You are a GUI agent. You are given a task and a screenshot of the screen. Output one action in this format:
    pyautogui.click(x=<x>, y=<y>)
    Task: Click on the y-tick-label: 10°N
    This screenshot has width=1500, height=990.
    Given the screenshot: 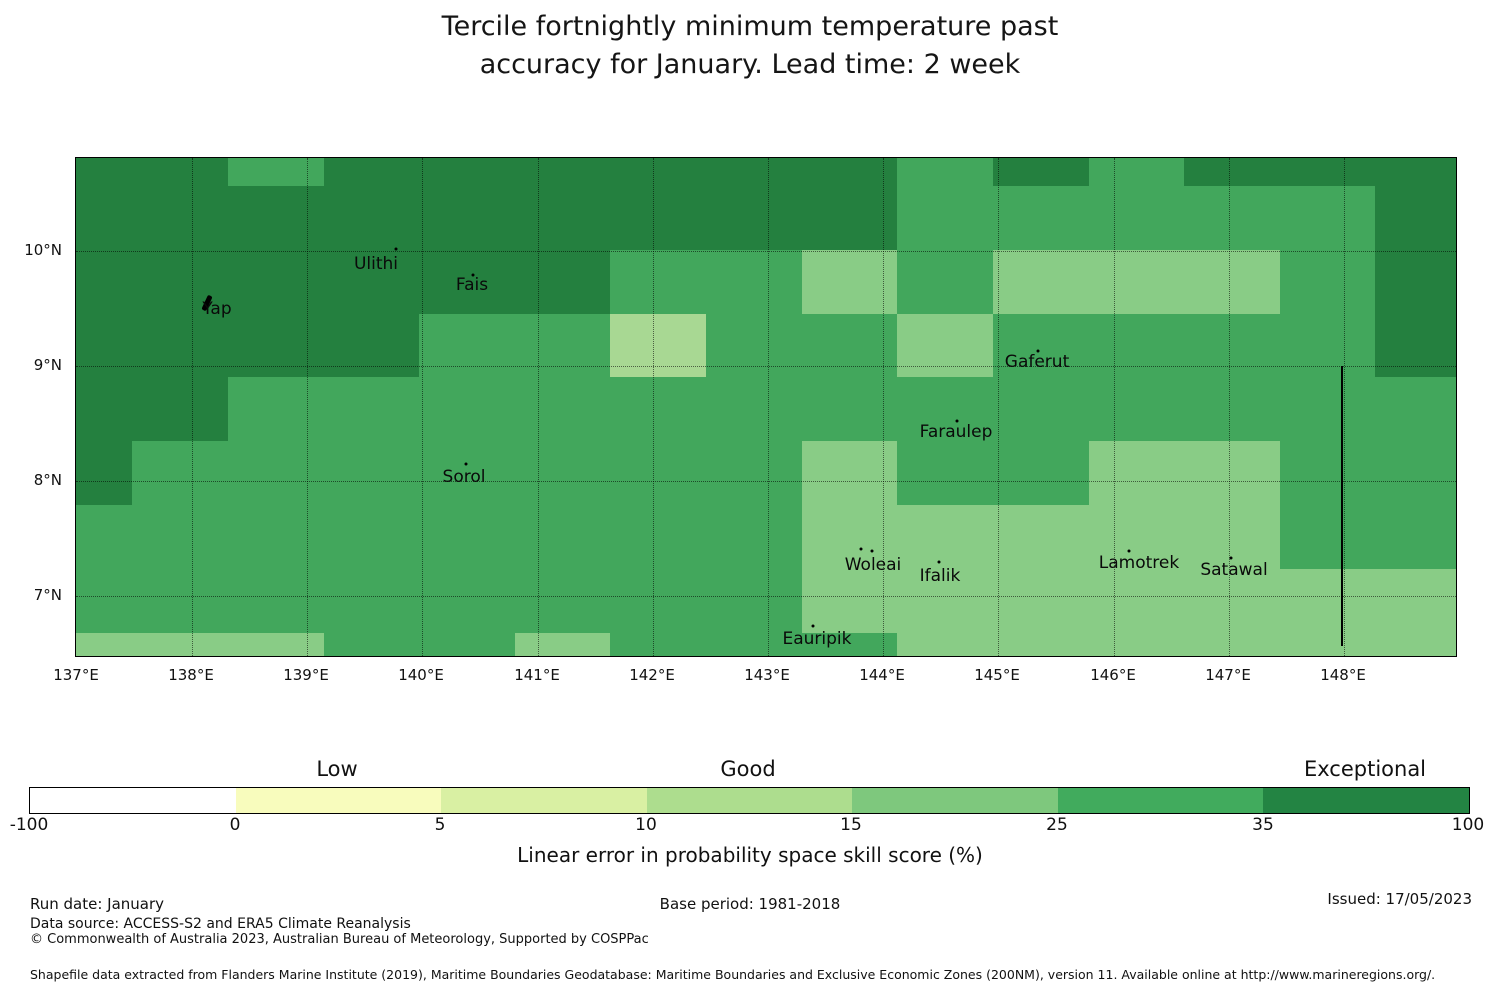 What is the action you would take?
    pyautogui.click(x=43, y=250)
    